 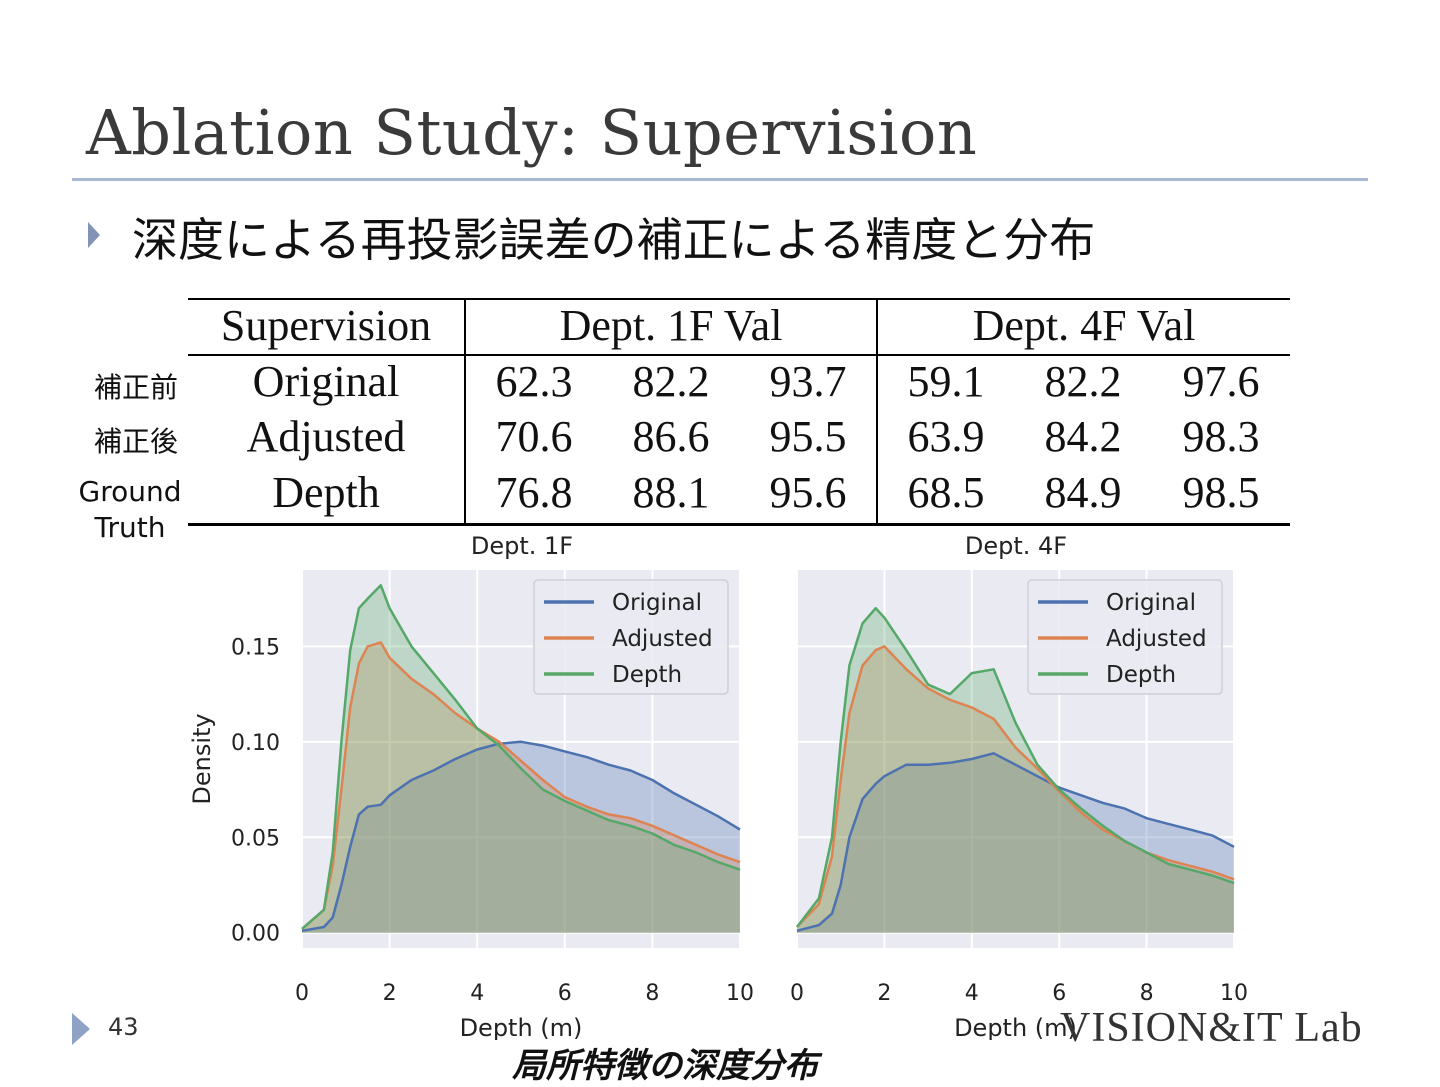 What do you see at coordinates (532, 132) in the screenshot?
I see `slide-title: Ablation Study: Supervision` at bounding box center [532, 132].